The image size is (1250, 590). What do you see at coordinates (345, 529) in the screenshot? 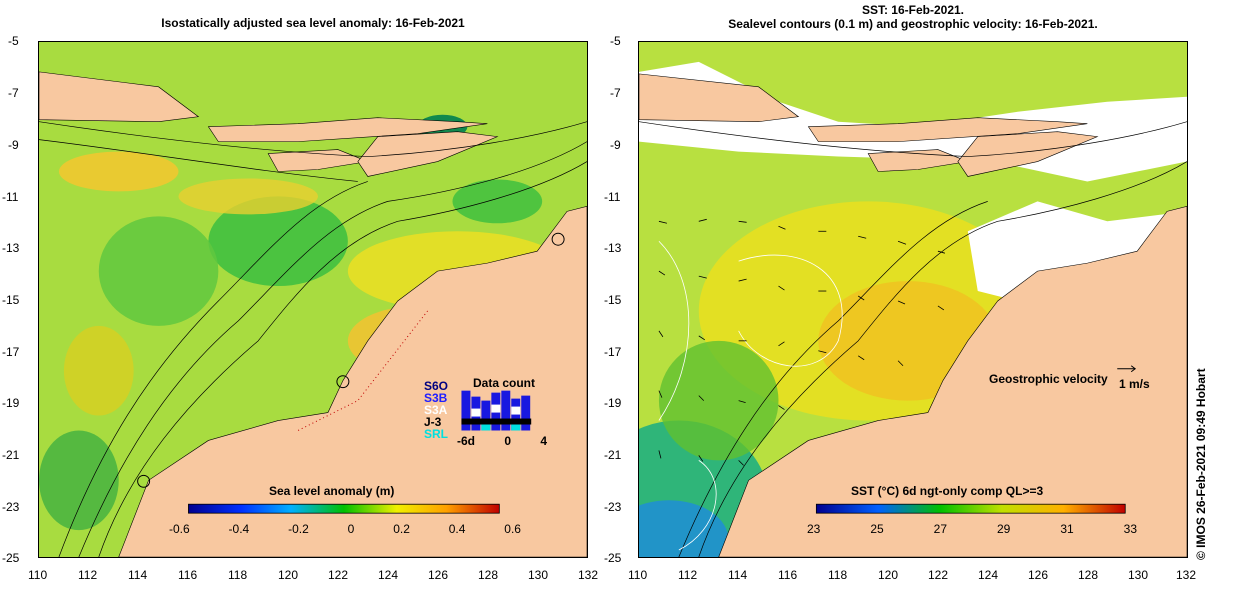
I see `colorbar-ticks: -0.6 -0.4 -0.2 0 0.2 0.4 0.6` at bounding box center [345, 529].